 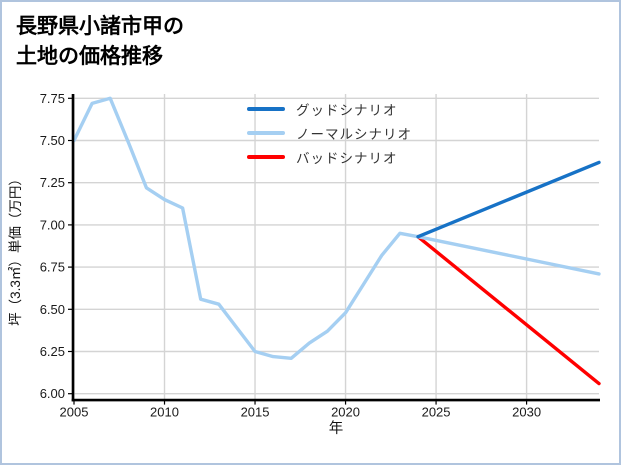 I want to click on chart-title-line1: 長野県小諸市甲の, so click(x=100, y=26).